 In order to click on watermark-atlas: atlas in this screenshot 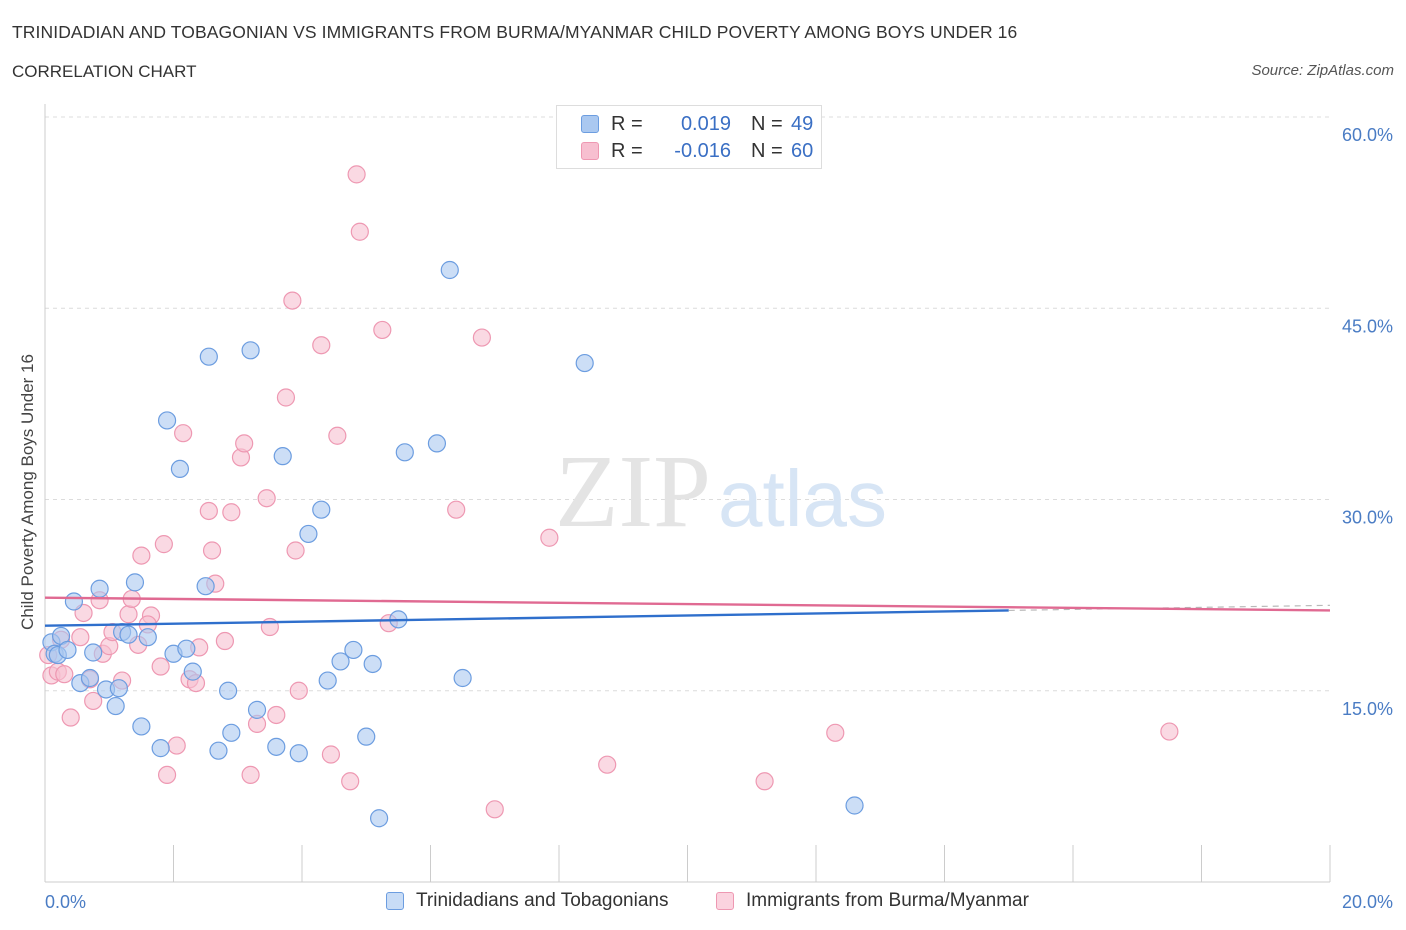, I will do `click(802, 498)`.